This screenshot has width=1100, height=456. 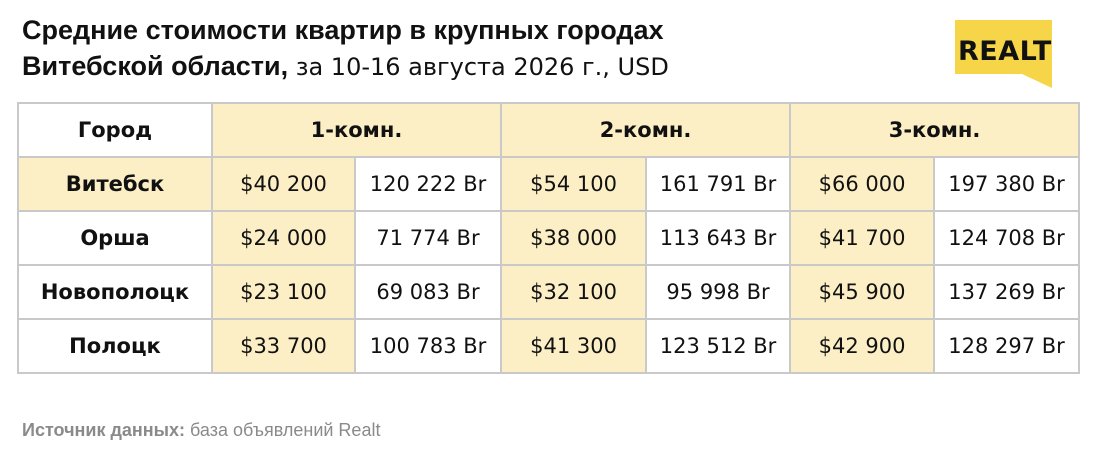 I want to click on logo-shape-icon, so click(x=1003, y=54).